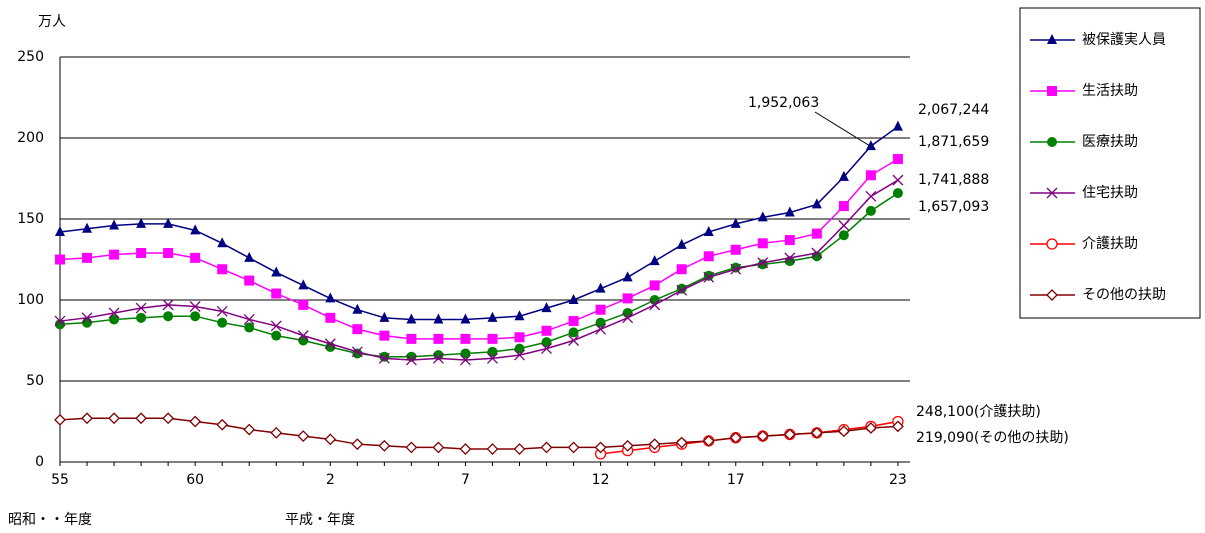 The width and height of the screenshot is (1205, 533). What do you see at coordinates (953, 207) in the screenshot?
I see `annotation: 1,657,093` at bounding box center [953, 207].